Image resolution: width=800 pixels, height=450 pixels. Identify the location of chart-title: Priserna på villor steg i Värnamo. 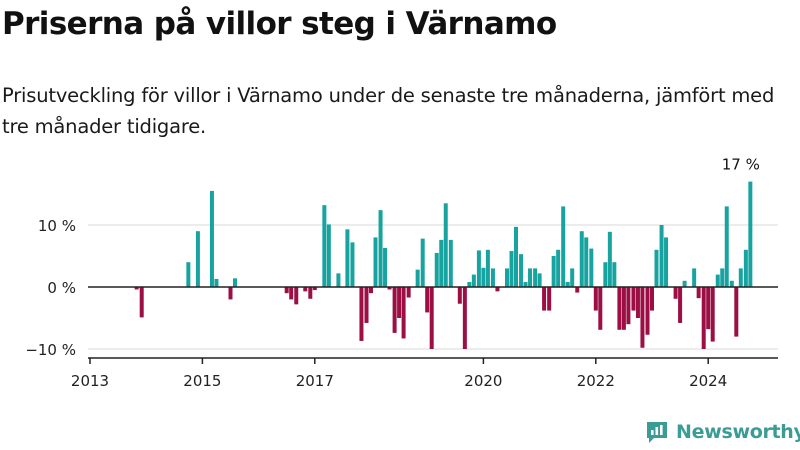
(279, 24).